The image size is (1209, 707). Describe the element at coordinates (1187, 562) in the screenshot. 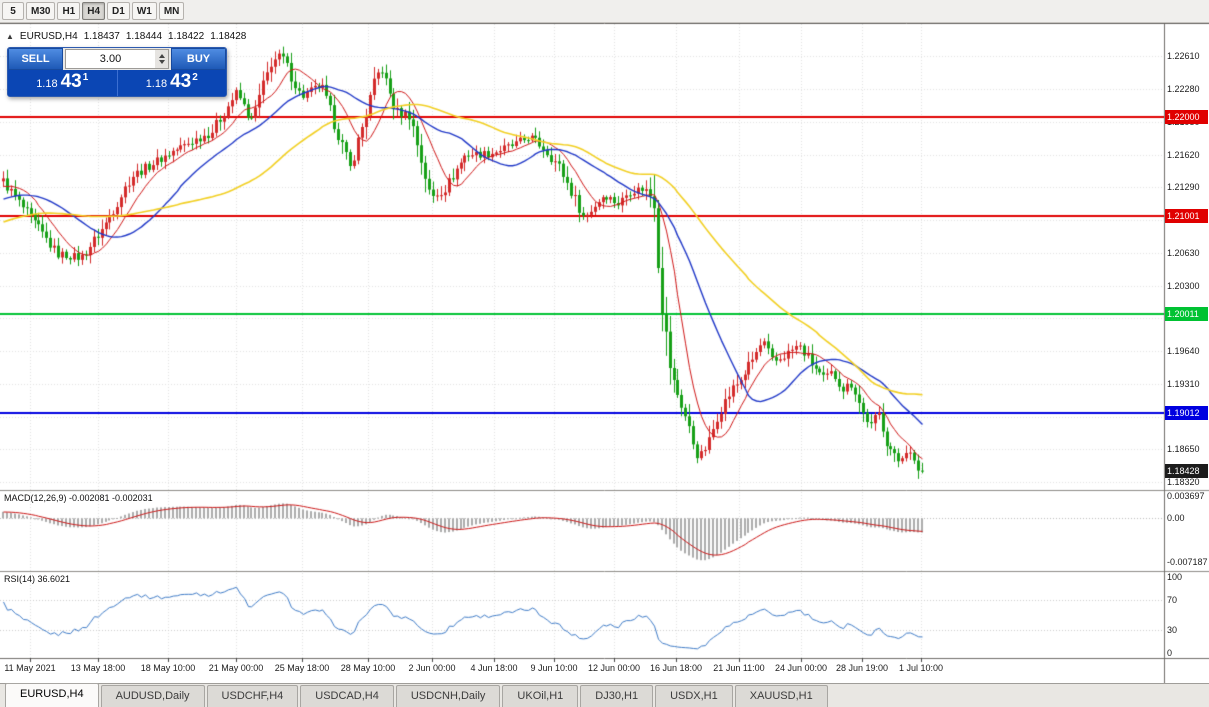

I see `macd-scale-label: -0.007187` at that location.